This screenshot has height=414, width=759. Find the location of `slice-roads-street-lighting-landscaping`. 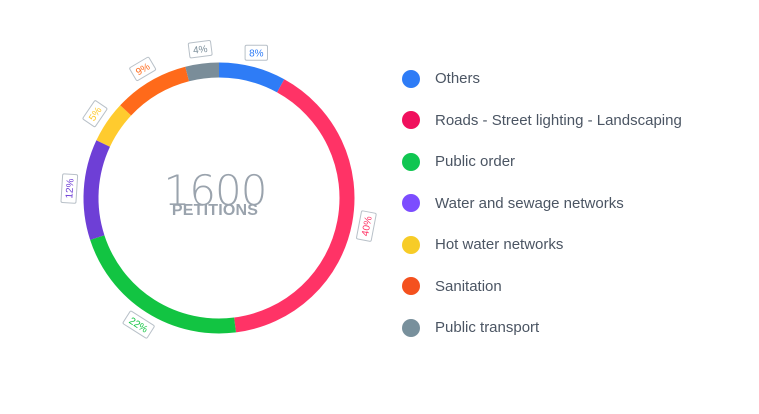

slice-roads-street-lighting-landscaping is located at coordinates (294, 206).